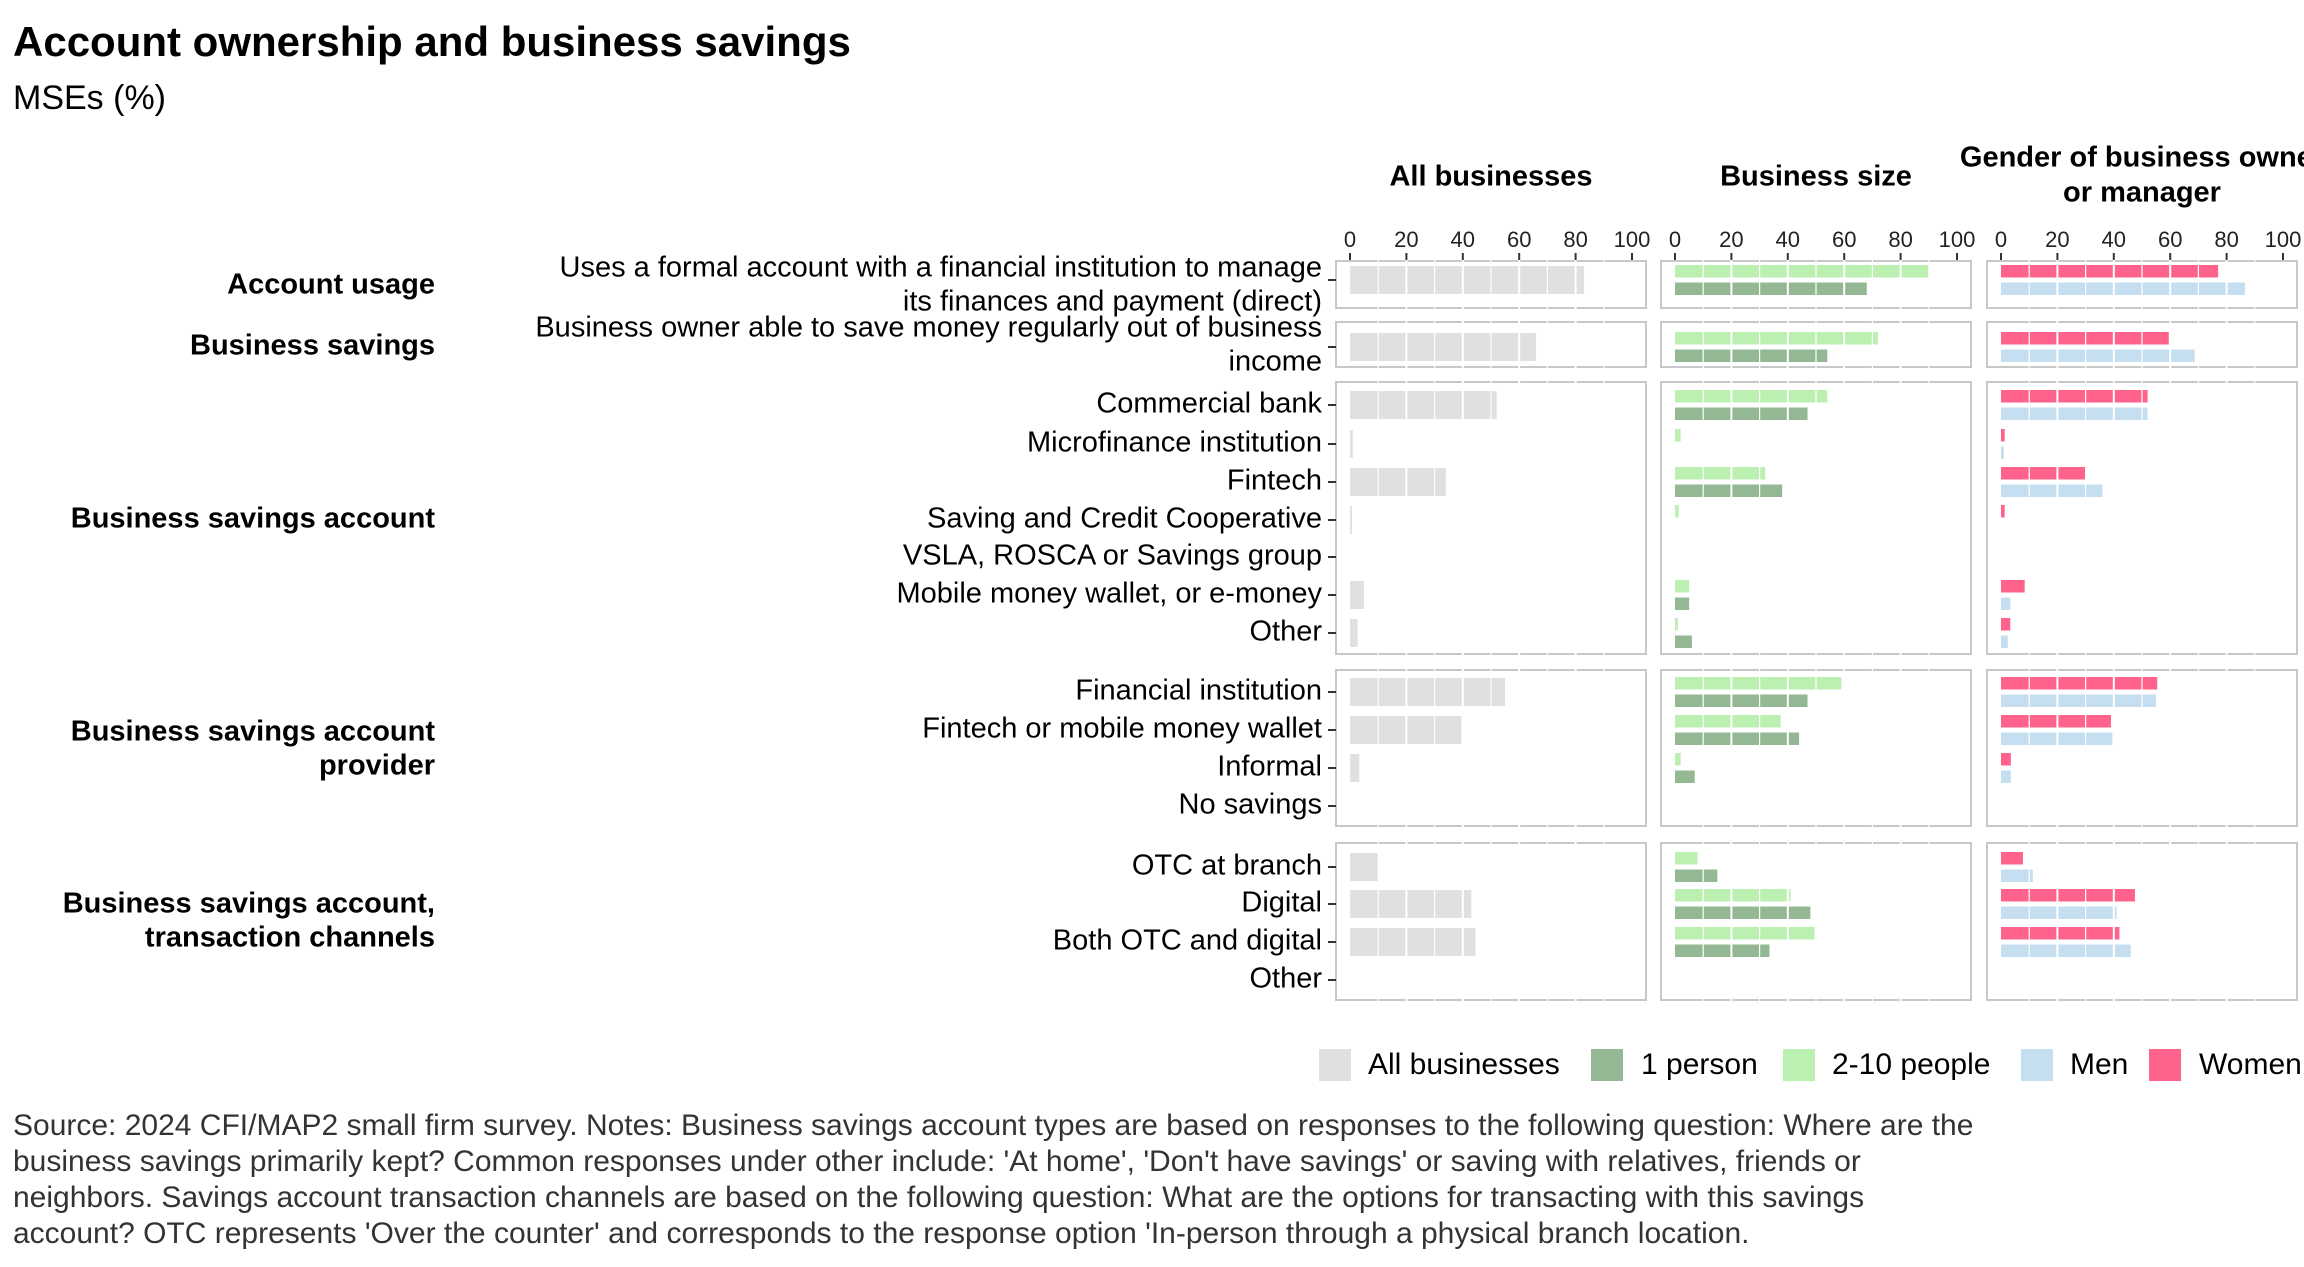 The height and width of the screenshot is (1267, 2304). Describe the element at coordinates (1174, 443) in the screenshot. I see `category-label: Microfinance institution` at that location.